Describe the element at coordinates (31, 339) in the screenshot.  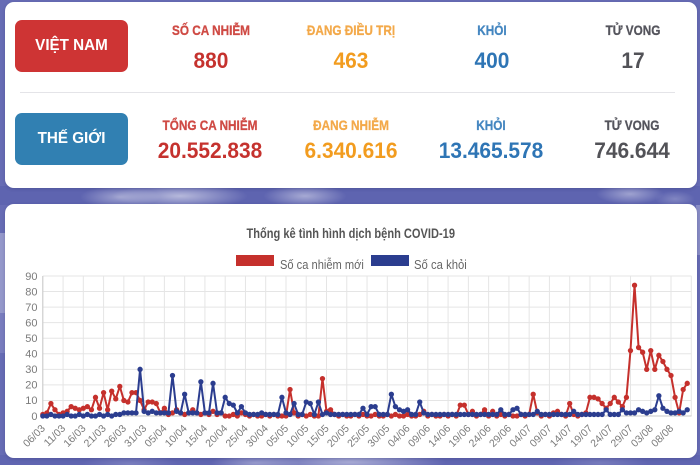
I see `svg-text: 50` at that location.